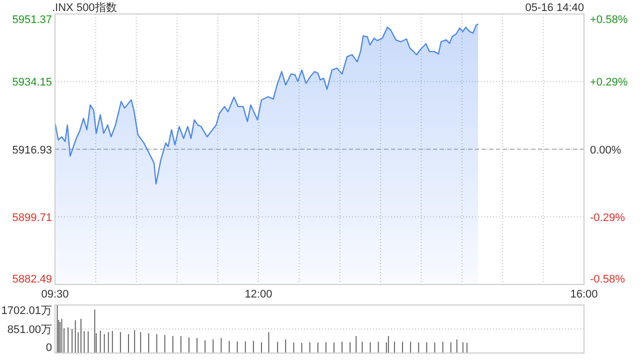 This screenshot has width=640, height=360. What do you see at coordinates (26, 311) in the screenshot?
I see `y-tick-label: 1702.01万` at bounding box center [26, 311].